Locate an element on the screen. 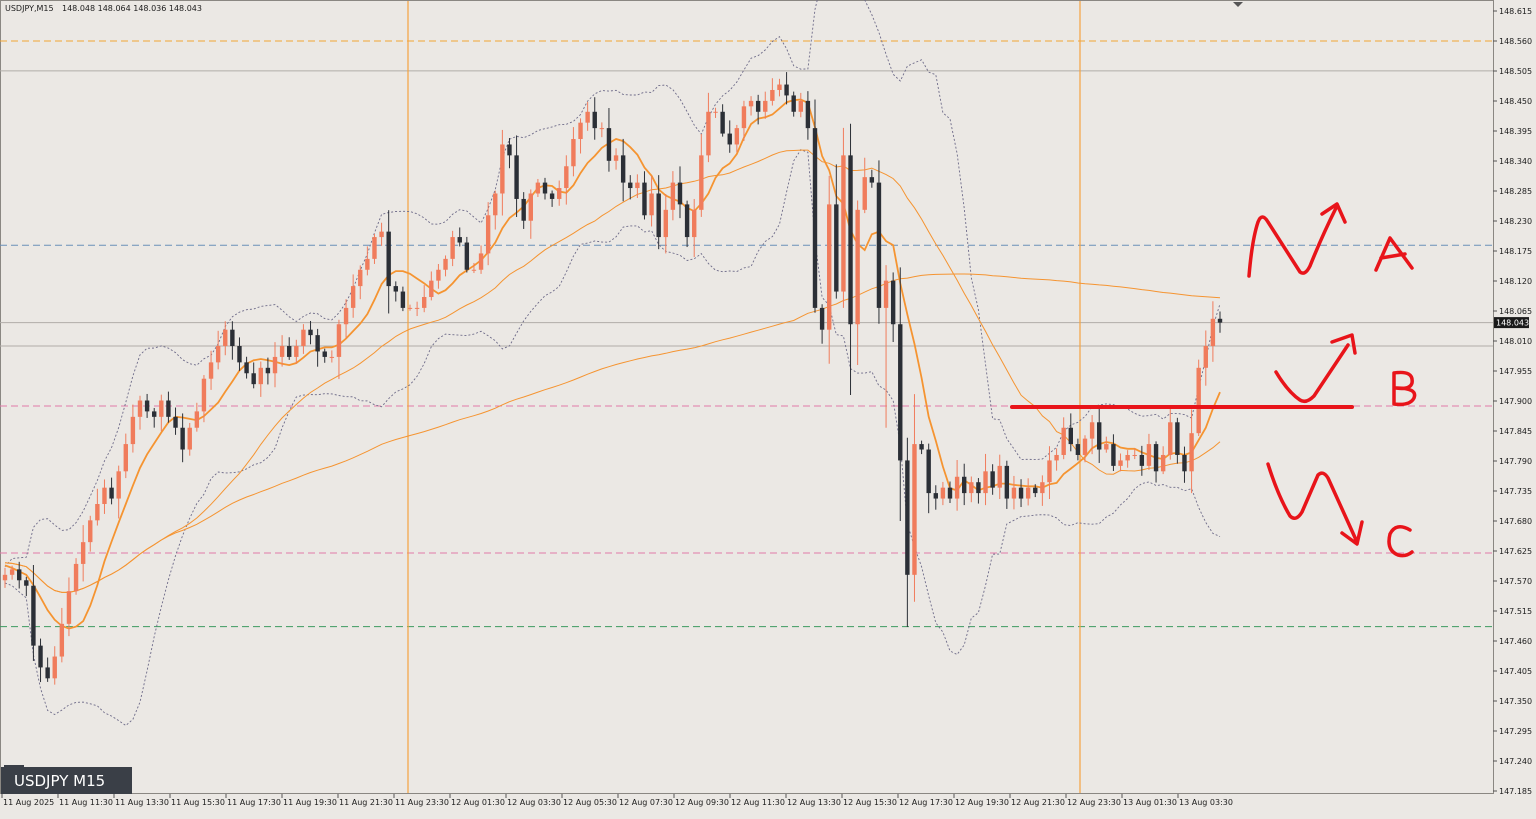  price-label: 147.460 is located at coordinates (1515, 641).